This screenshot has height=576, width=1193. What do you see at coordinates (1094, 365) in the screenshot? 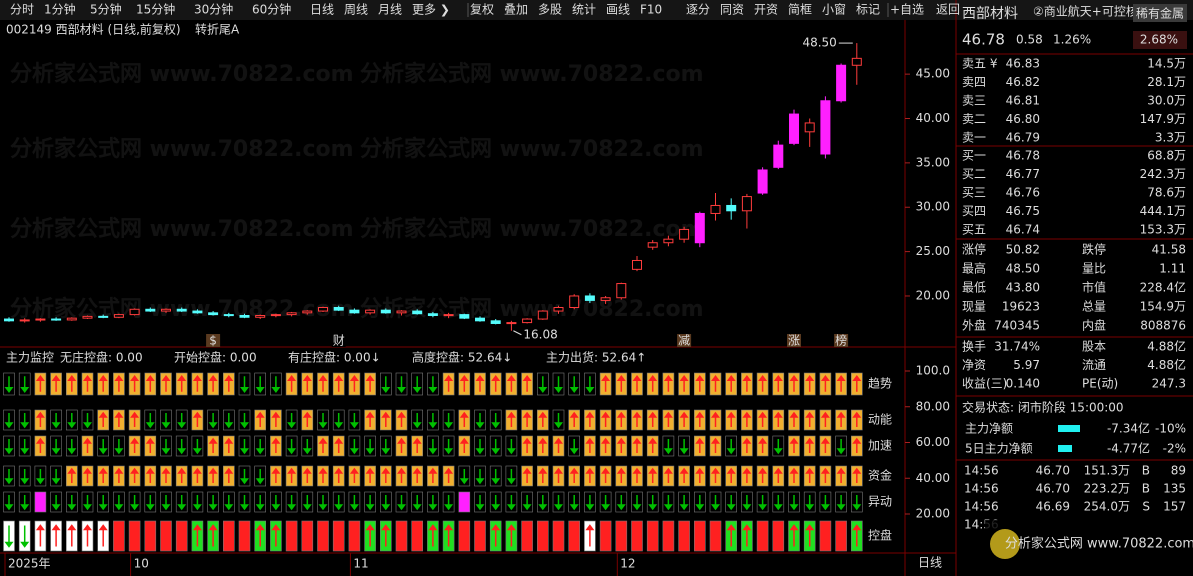
I see `fund-label: 流通` at bounding box center [1094, 365].